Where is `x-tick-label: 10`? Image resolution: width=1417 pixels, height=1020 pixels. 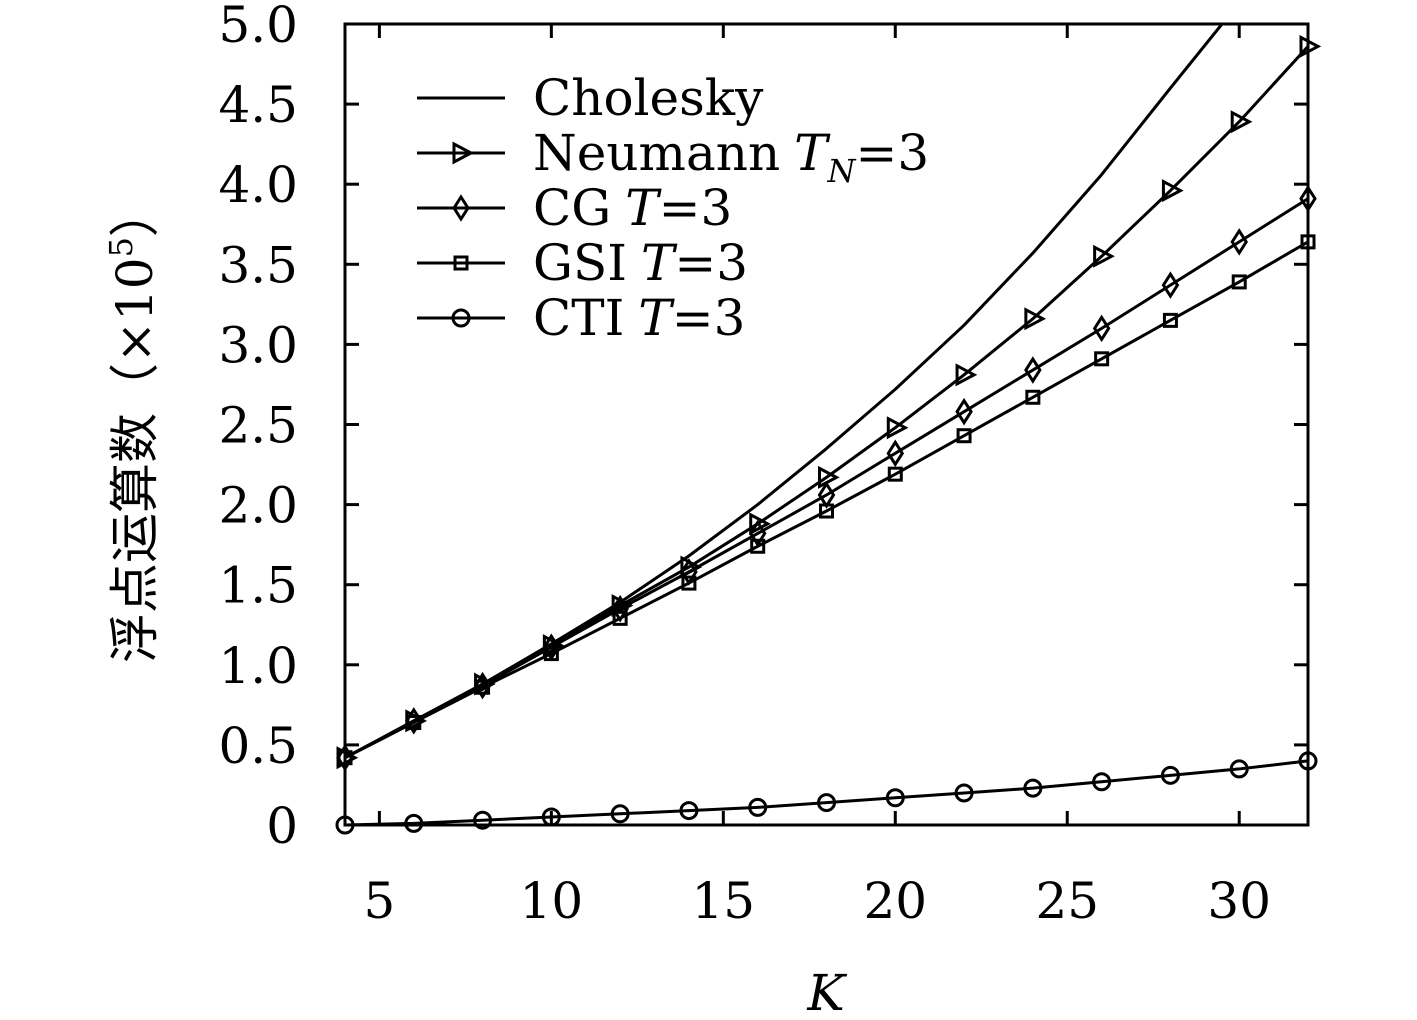
x-tick-label: 10 is located at coordinates (552, 901).